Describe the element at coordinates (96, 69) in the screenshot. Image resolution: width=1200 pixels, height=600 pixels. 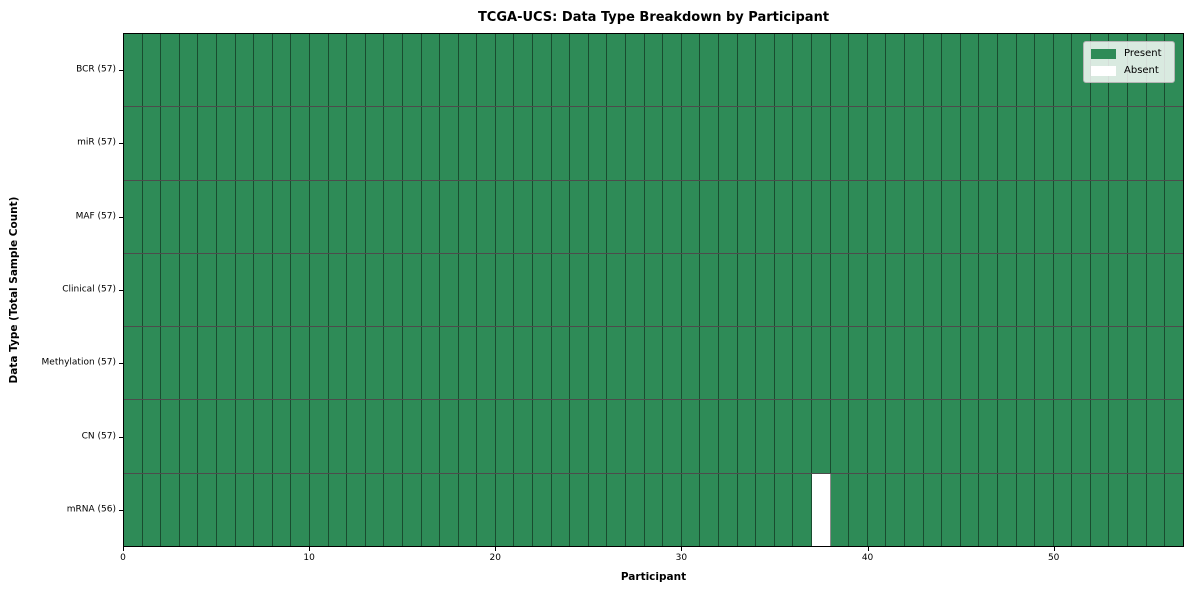
I see `y-tick-label-BCR: BCR (57)` at that location.